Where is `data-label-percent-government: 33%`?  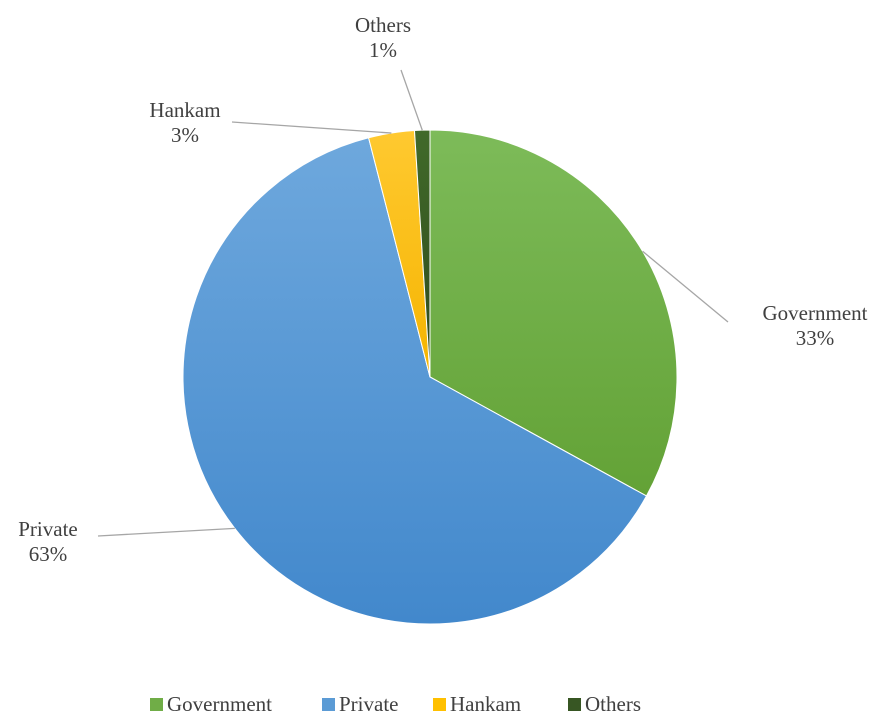 data-label-percent-government: 33% is located at coordinates (815, 338).